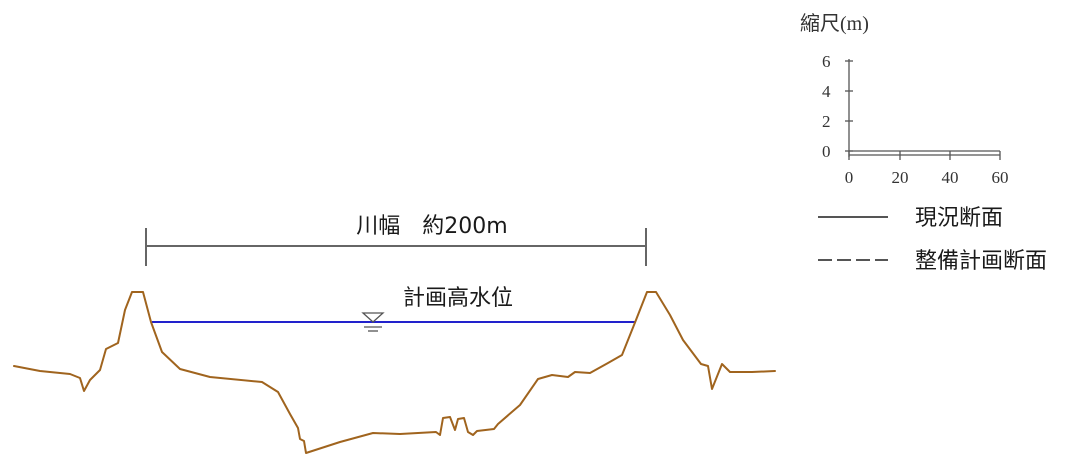 The width and height of the screenshot is (1079, 462). What do you see at coordinates (959, 218) in the screenshot?
I see `legend-label: 現況断面` at bounding box center [959, 218].